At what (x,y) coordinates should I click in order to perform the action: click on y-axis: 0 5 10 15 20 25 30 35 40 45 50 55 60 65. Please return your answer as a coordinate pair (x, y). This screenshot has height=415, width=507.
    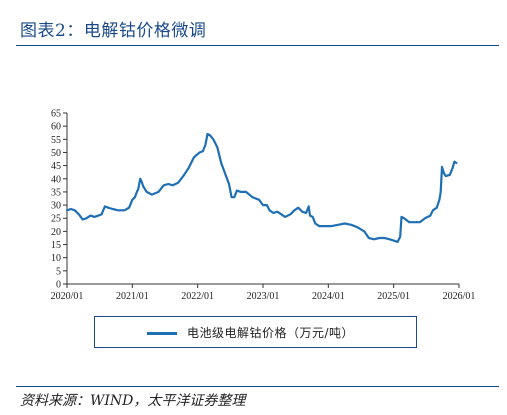
    Looking at the image, I should click on (59, 200).